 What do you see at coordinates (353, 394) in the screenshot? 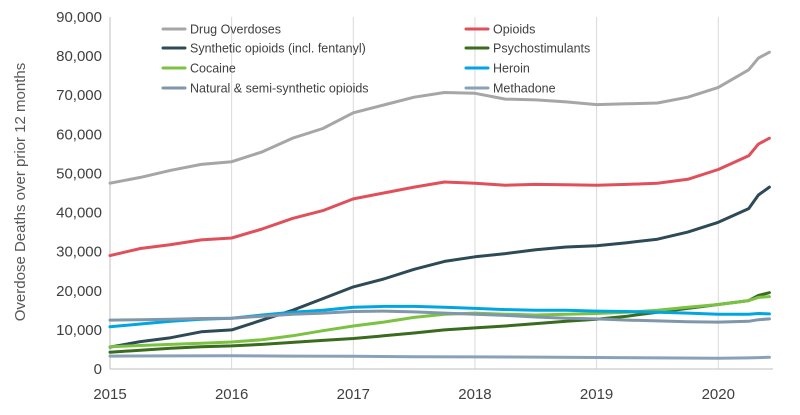
I see `x-tick-label: 2017` at bounding box center [353, 394].